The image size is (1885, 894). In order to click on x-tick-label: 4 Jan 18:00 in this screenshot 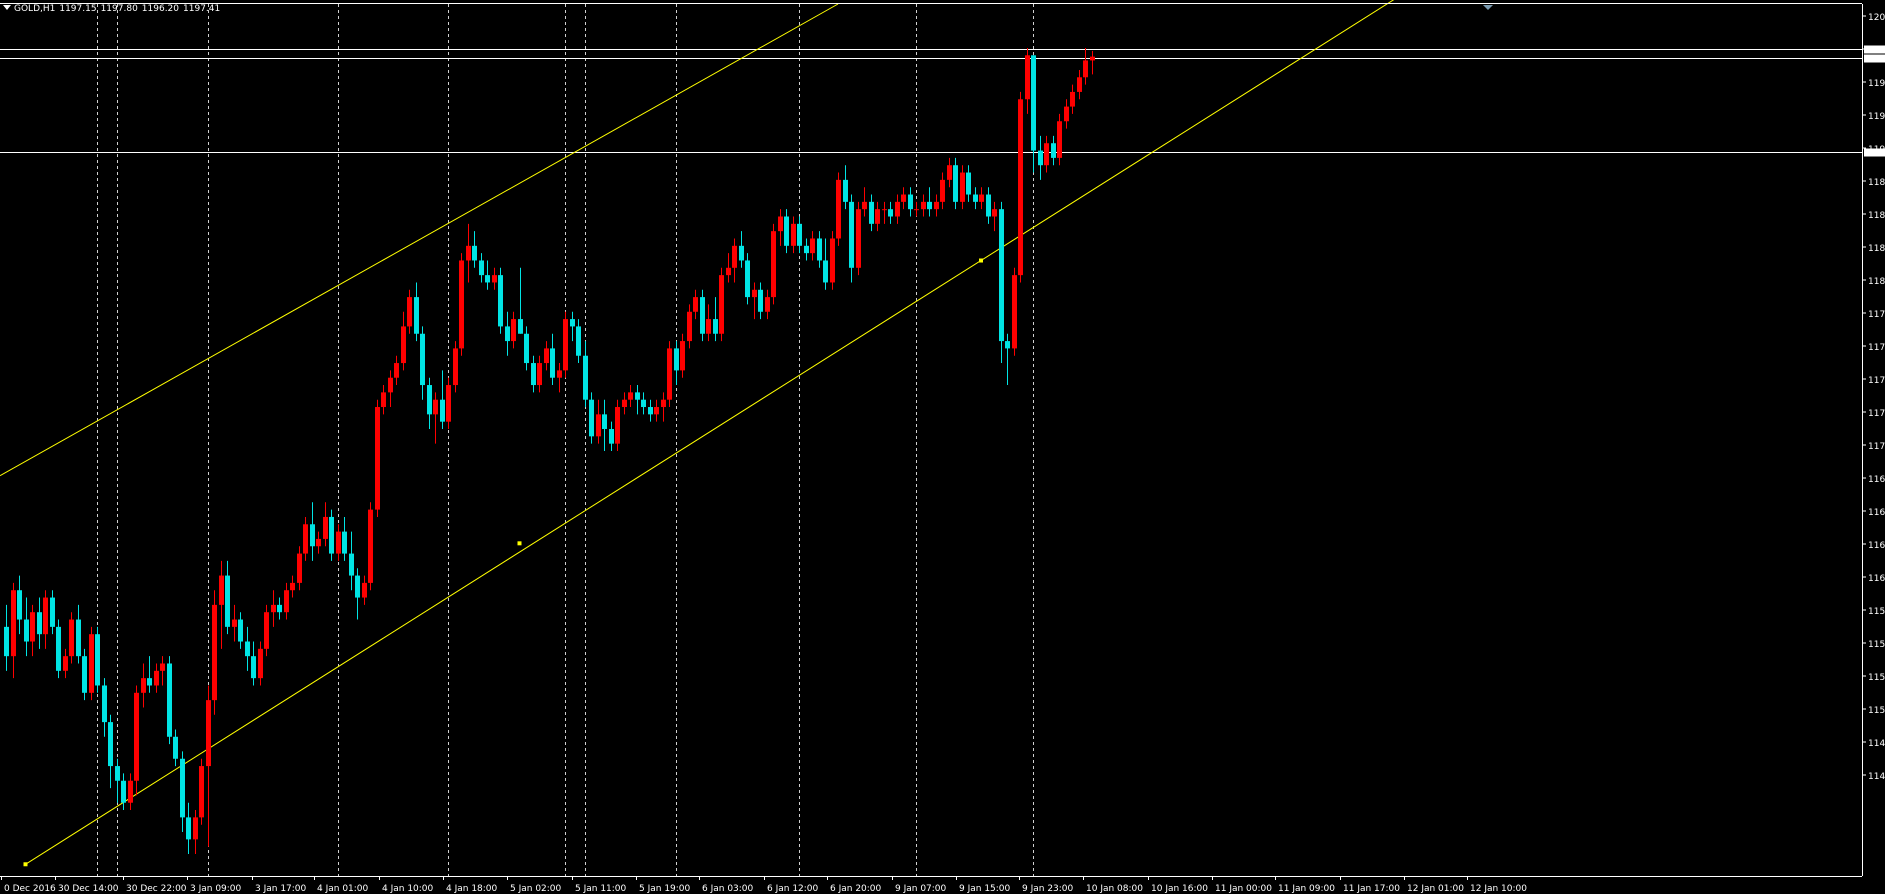, I will do `click(472, 889)`.